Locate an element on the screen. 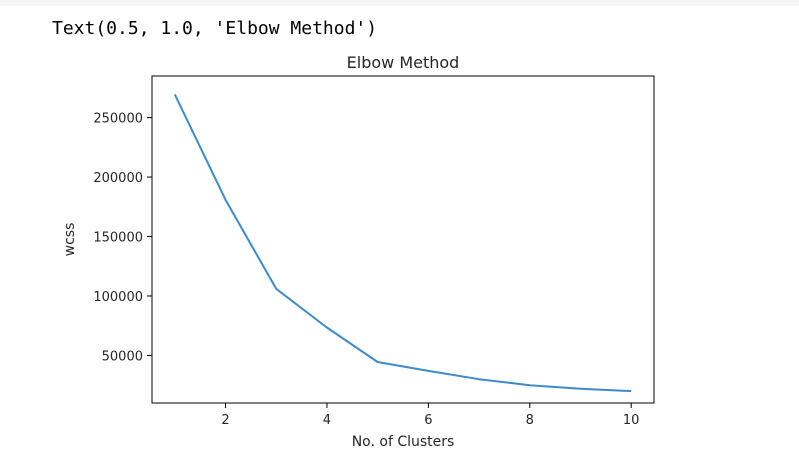 This screenshot has height=475, width=799. y-axis: 50000 100000 150000 200000 250000 is located at coordinates (122, 238).